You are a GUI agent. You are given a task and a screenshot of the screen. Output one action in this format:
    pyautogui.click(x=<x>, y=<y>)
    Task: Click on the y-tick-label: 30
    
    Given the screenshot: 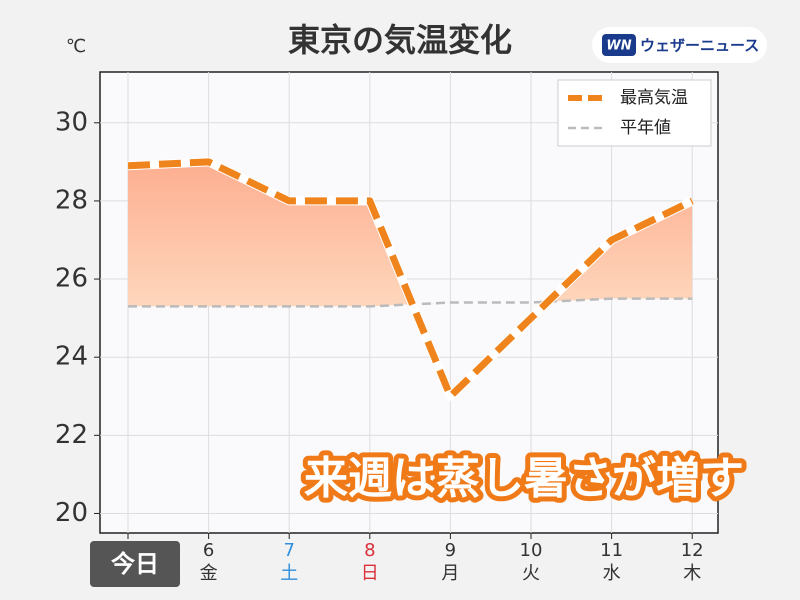 What is the action you would take?
    pyautogui.click(x=71, y=122)
    